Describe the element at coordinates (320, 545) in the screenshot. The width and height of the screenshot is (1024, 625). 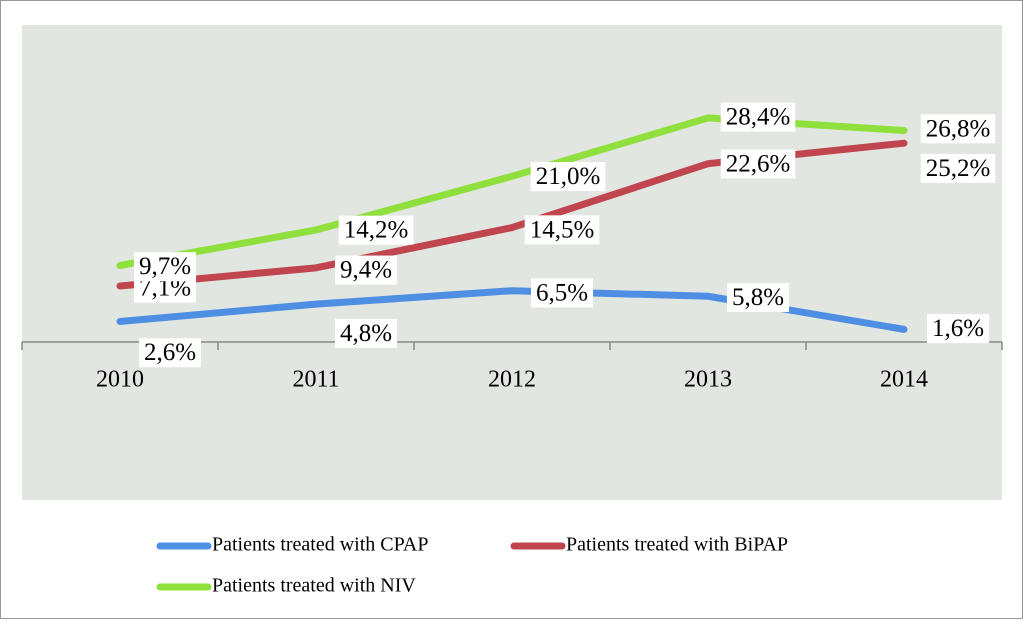
I see `legend-label: Patients treated with CPAP` at that location.